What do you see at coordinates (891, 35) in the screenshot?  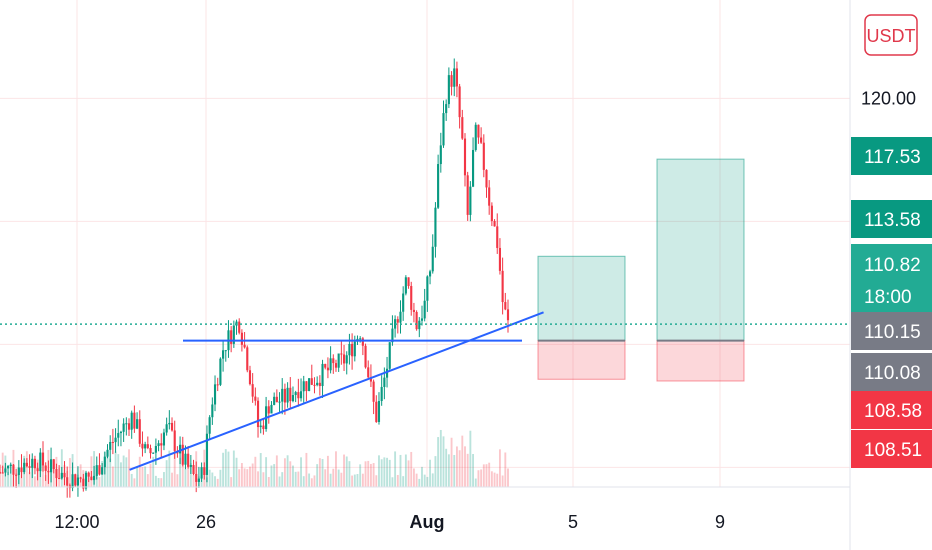 I see `currency-box` at bounding box center [891, 35].